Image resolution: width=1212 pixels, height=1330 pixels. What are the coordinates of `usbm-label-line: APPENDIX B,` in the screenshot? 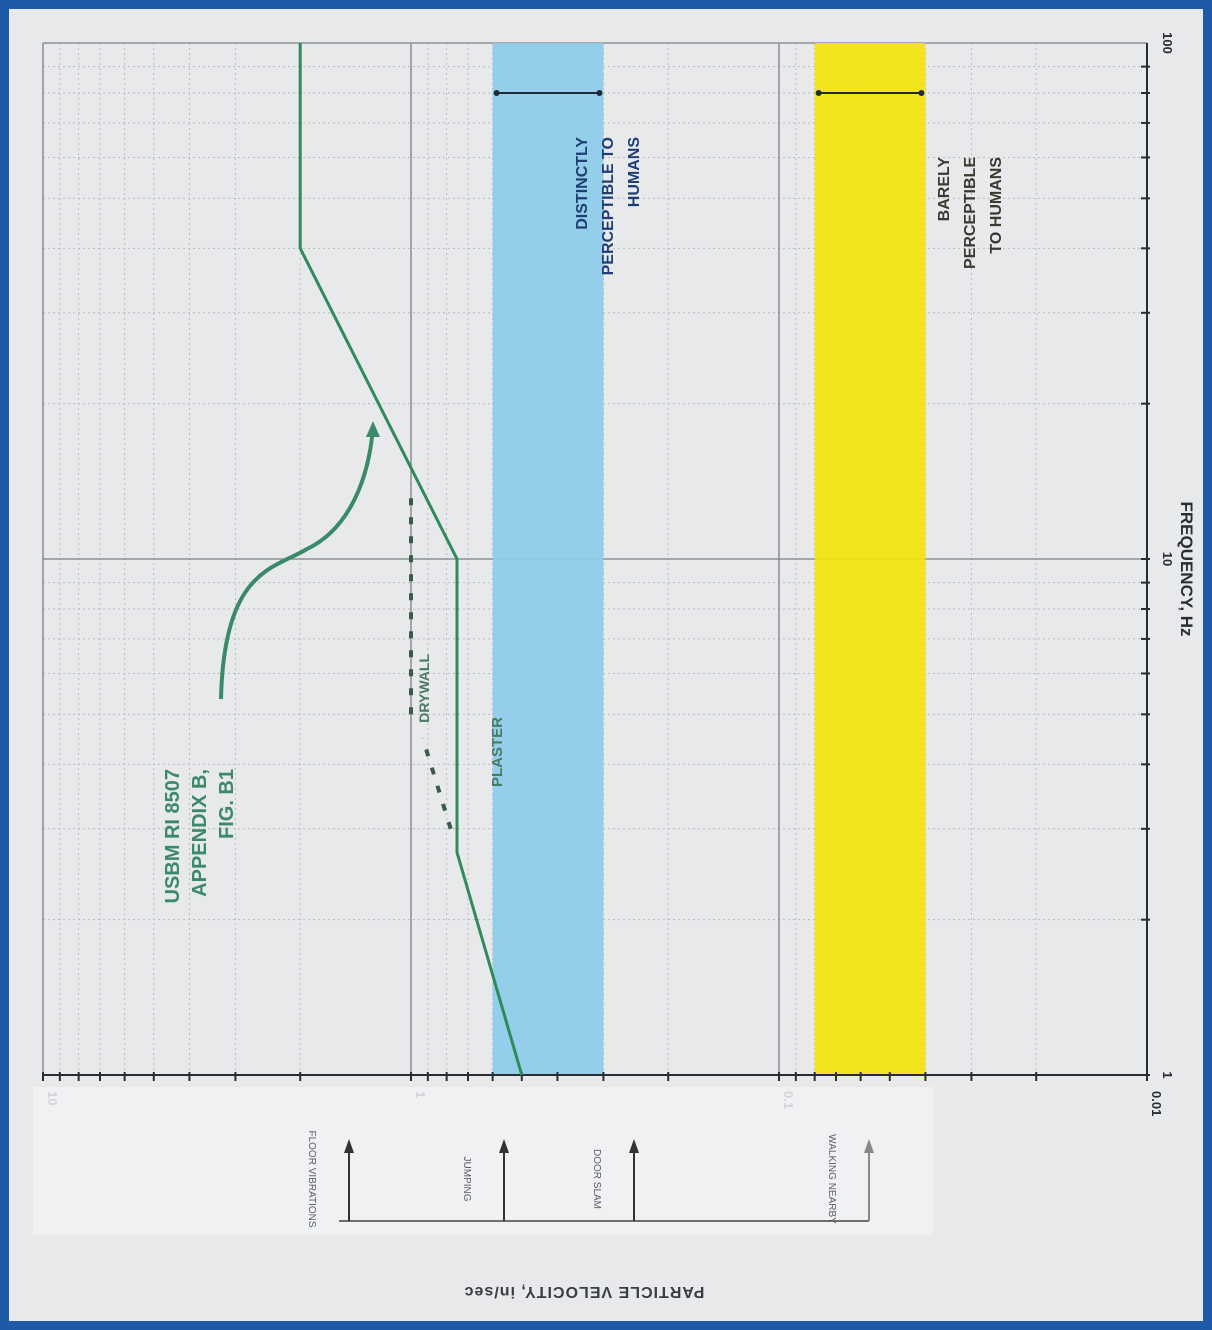 It's located at (200, 833).